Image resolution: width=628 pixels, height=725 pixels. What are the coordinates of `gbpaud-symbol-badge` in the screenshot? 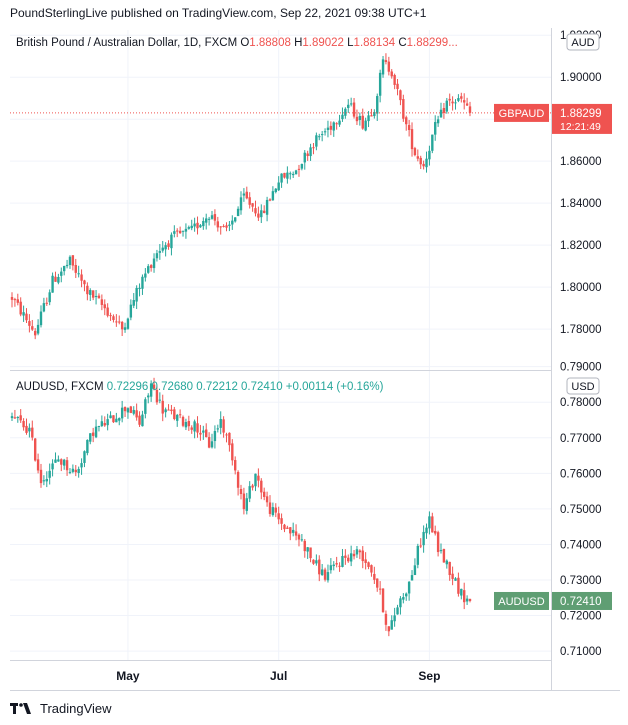 It's located at (521, 112).